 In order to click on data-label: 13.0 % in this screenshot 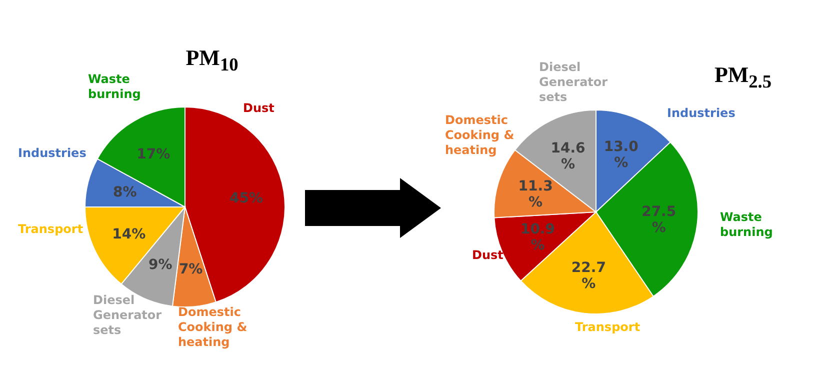, I will do `click(621, 154)`.